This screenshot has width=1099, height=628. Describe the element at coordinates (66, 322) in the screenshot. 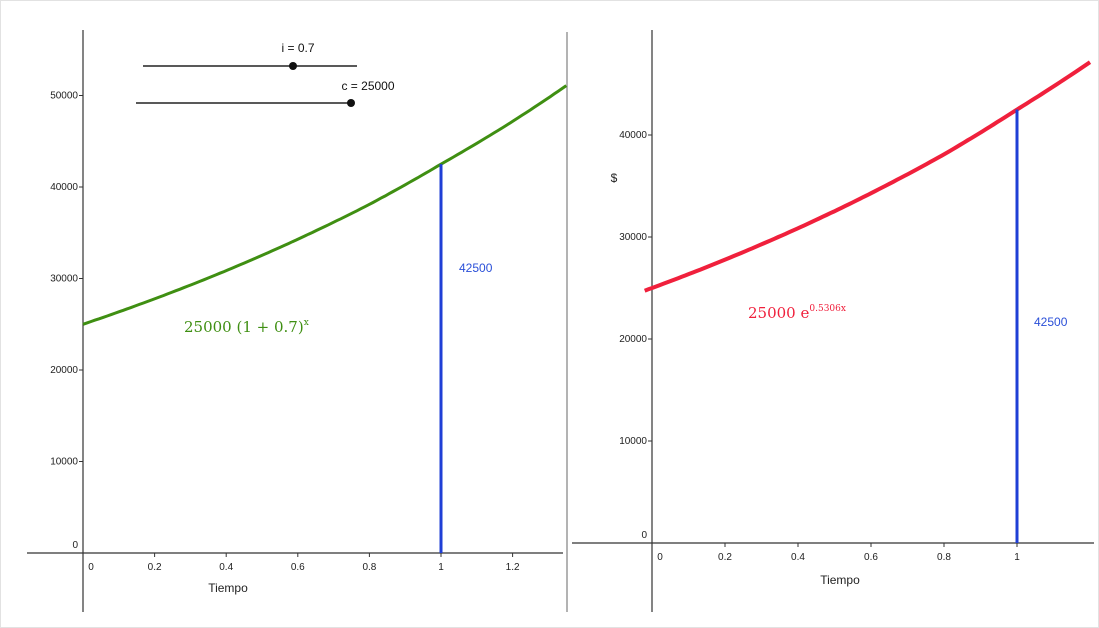

I see `left-y-tick-labels: 0 10000 20000 30000 40000 50000` at that location.